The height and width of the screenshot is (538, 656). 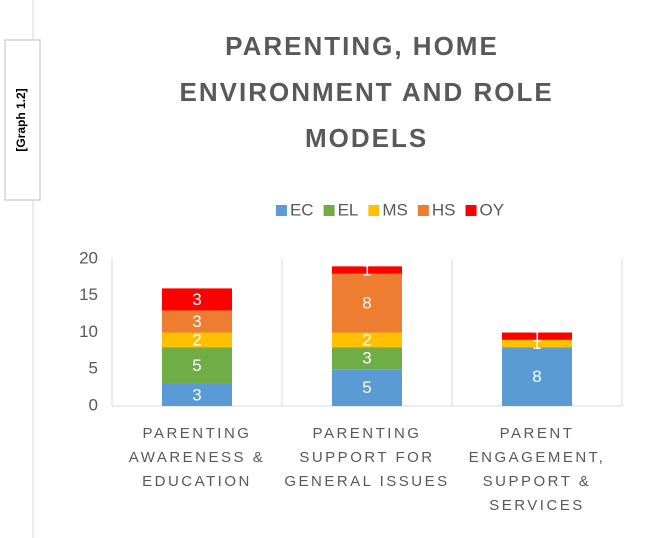 I want to click on side-box, so click(x=22, y=120).